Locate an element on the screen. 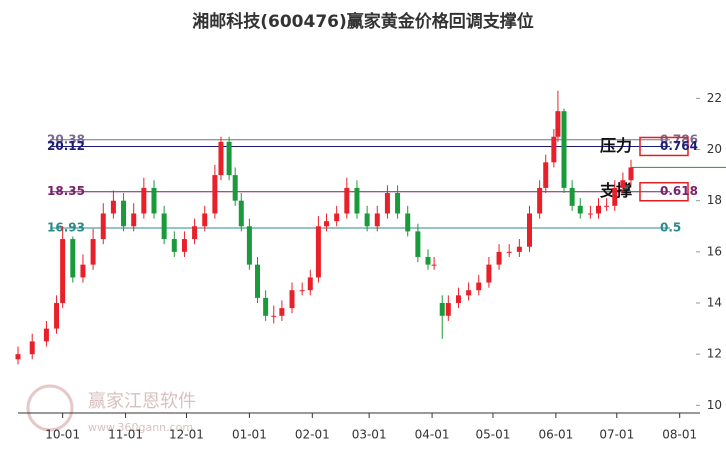 Image resolution: width=726 pixels, height=454 pixels. y-tick-label: 22 is located at coordinates (714, 98).